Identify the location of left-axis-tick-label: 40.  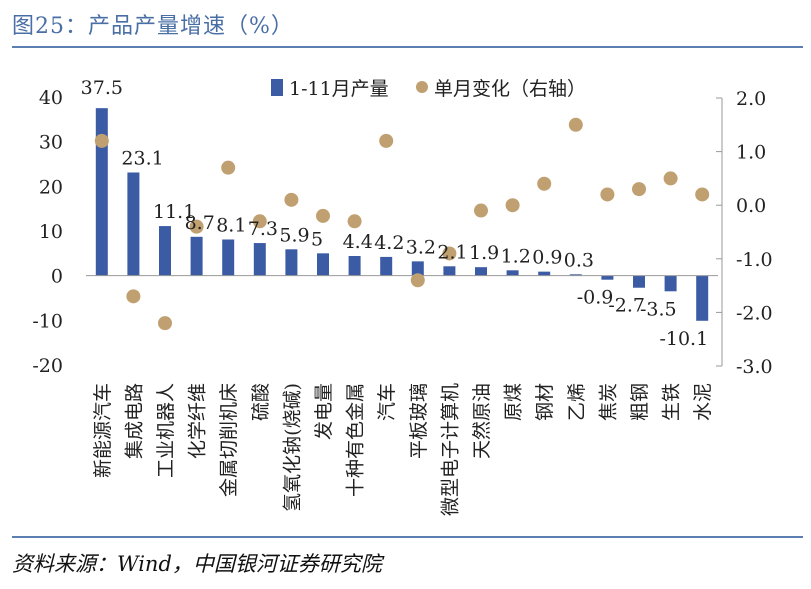
(51, 98).